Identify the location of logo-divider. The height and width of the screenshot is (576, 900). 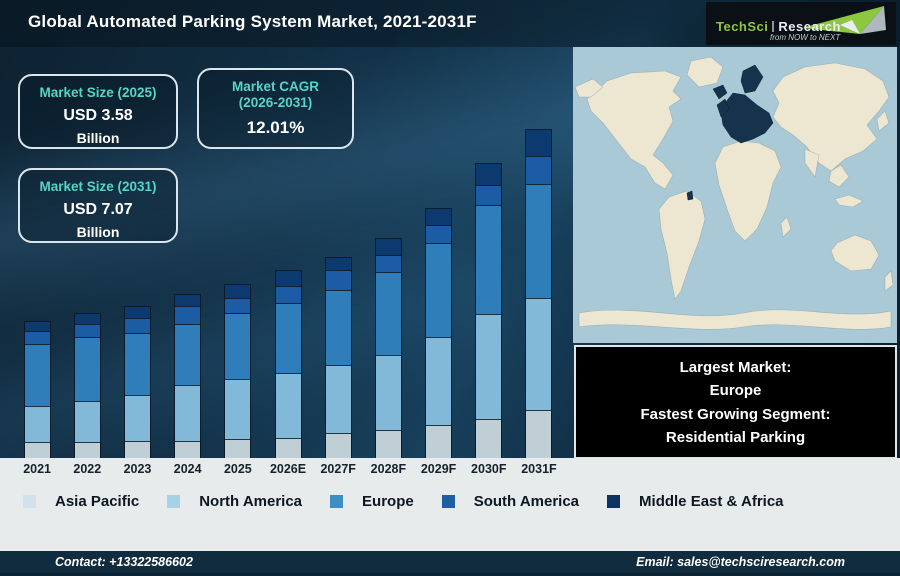
(773, 26).